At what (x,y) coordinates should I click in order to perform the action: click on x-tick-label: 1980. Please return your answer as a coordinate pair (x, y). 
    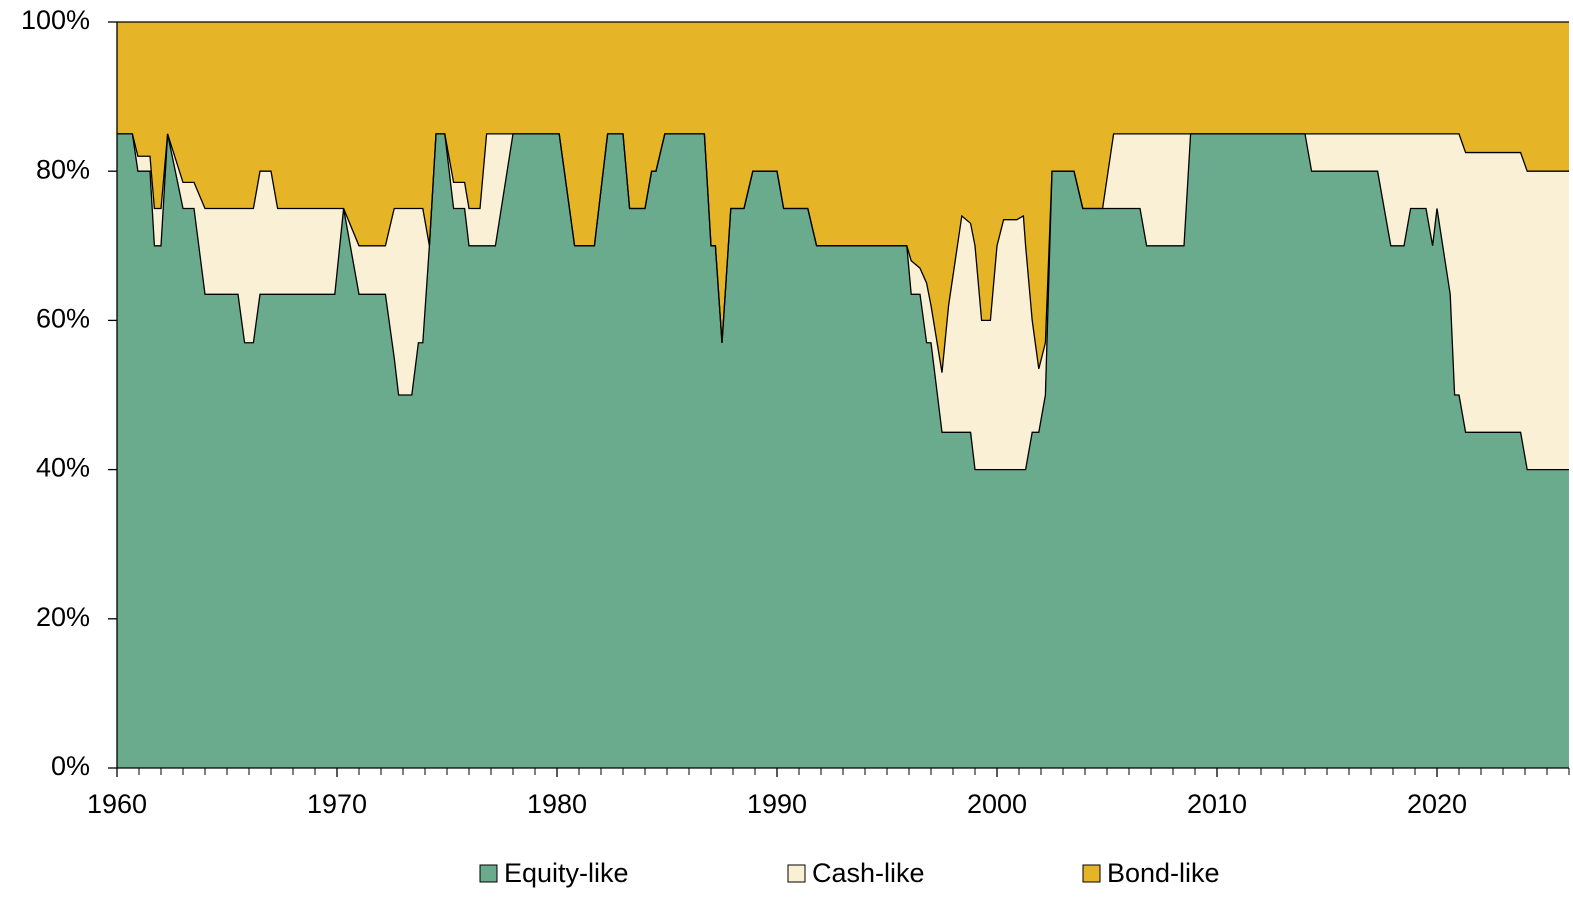
    Looking at the image, I should click on (557, 804).